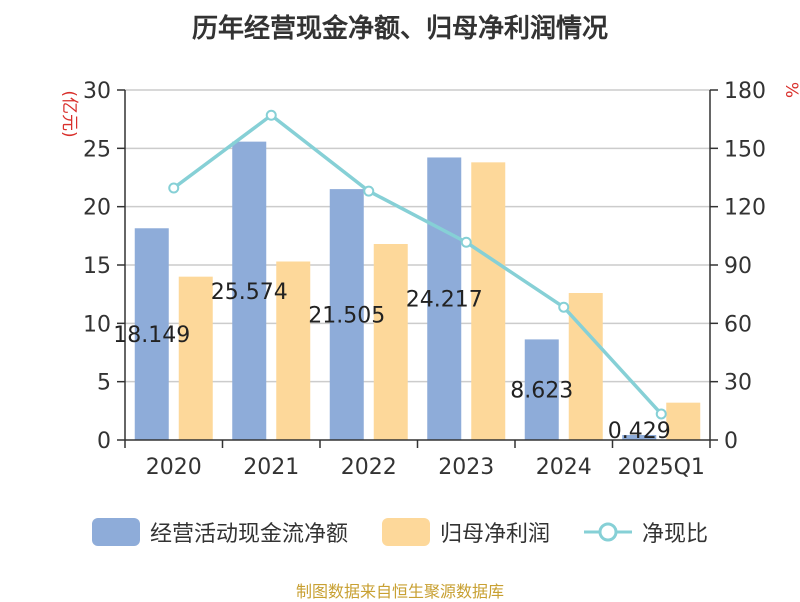 The image size is (800, 602). Describe the element at coordinates (738, 266) in the screenshot. I see `y2-tick-label: 90` at that location.